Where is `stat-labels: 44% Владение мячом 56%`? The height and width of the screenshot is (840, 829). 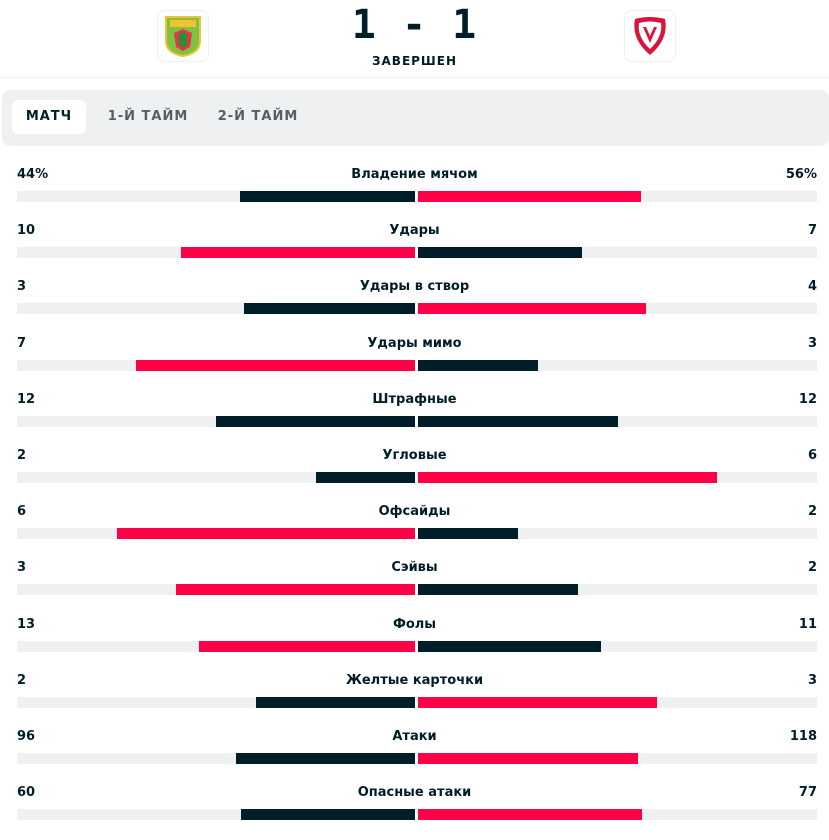 stat-labels: 44% Владение мячом 56% is located at coordinates (414, 174).